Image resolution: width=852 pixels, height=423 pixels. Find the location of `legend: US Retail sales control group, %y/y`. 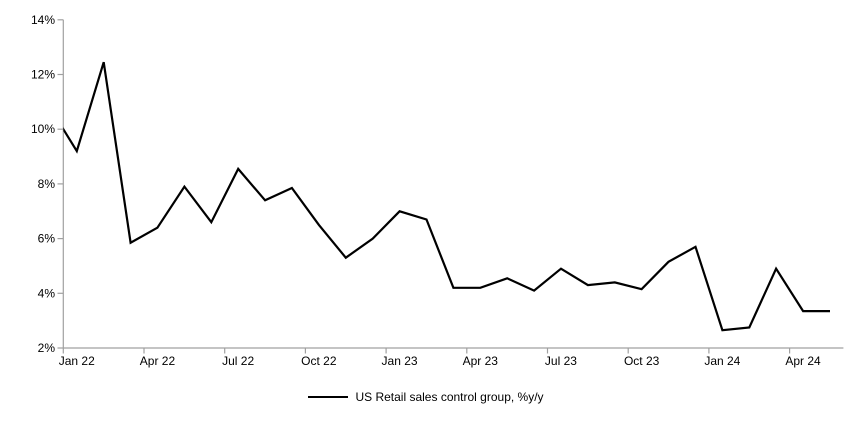

legend: US Retail sales control group, %y/y is located at coordinates (426, 397).